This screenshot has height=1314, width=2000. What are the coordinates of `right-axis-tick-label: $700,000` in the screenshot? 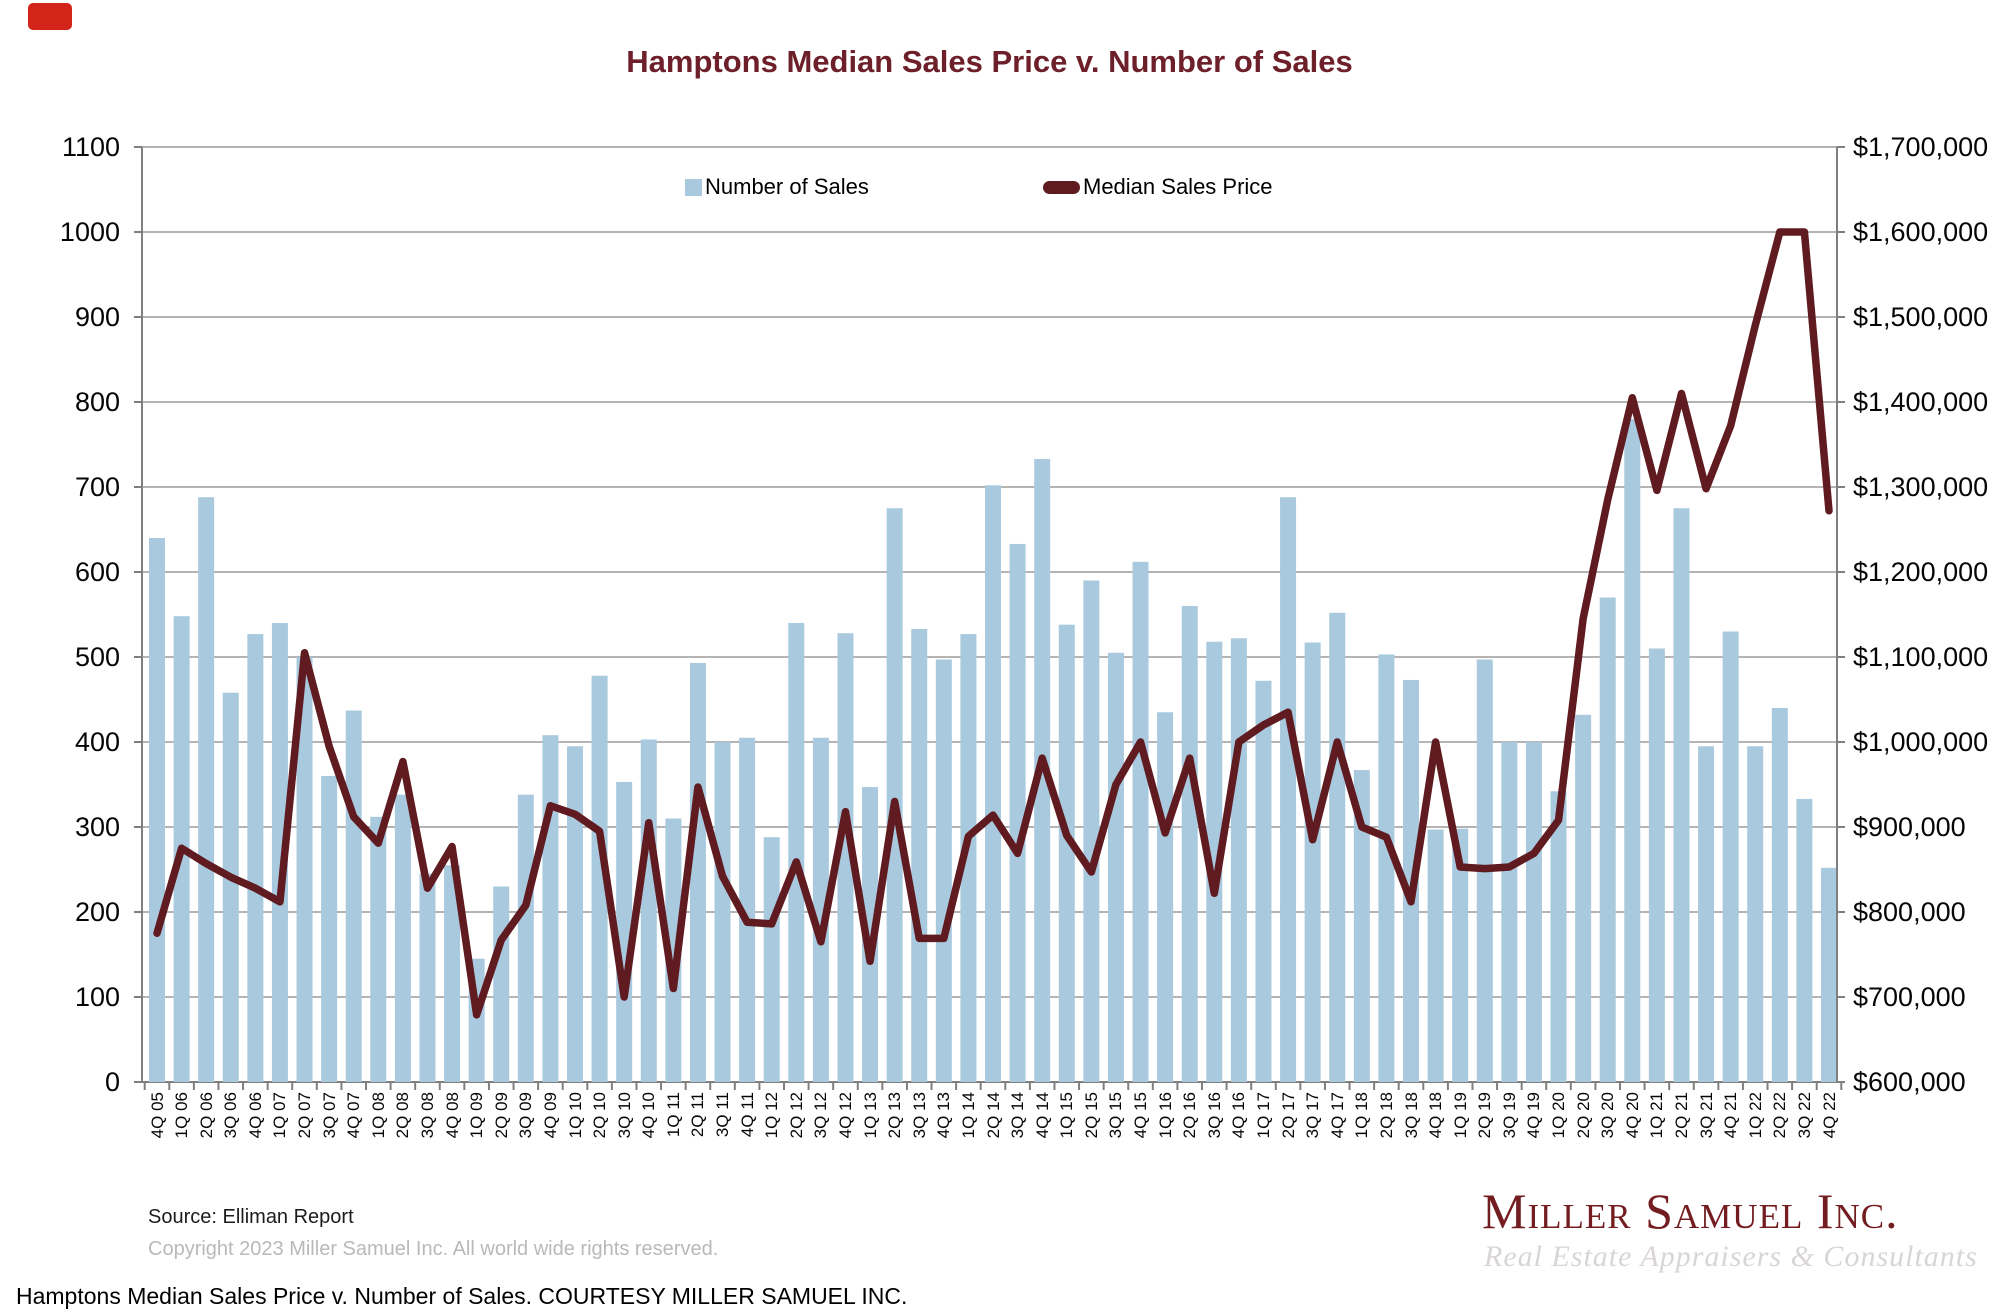 It's located at (1909, 997).